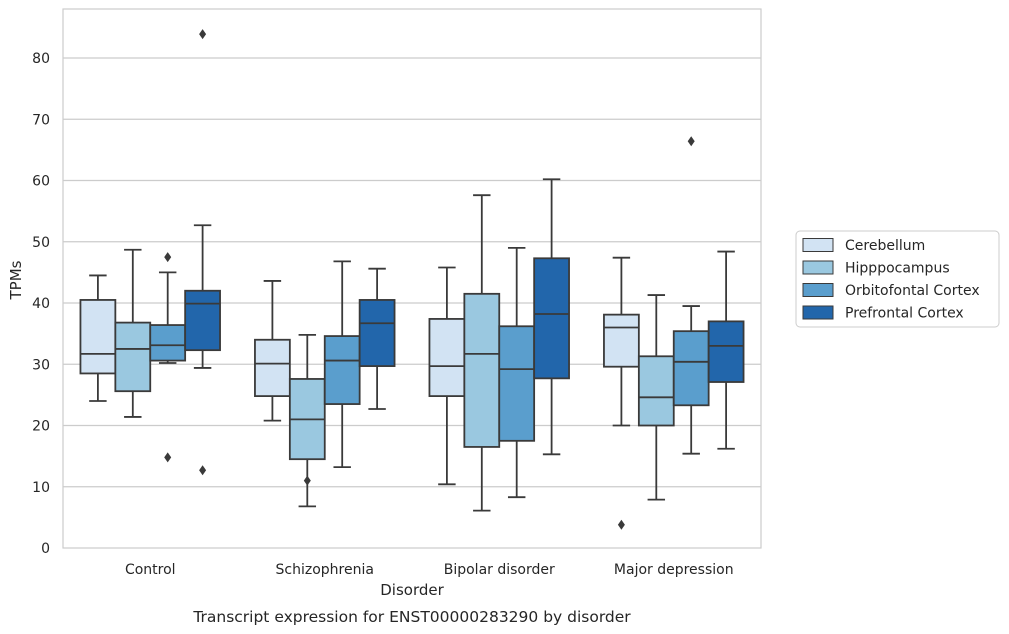  What do you see at coordinates (885, 246) in the screenshot?
I see `legend-label: Cerebellum` at bounding box center [885, 246].